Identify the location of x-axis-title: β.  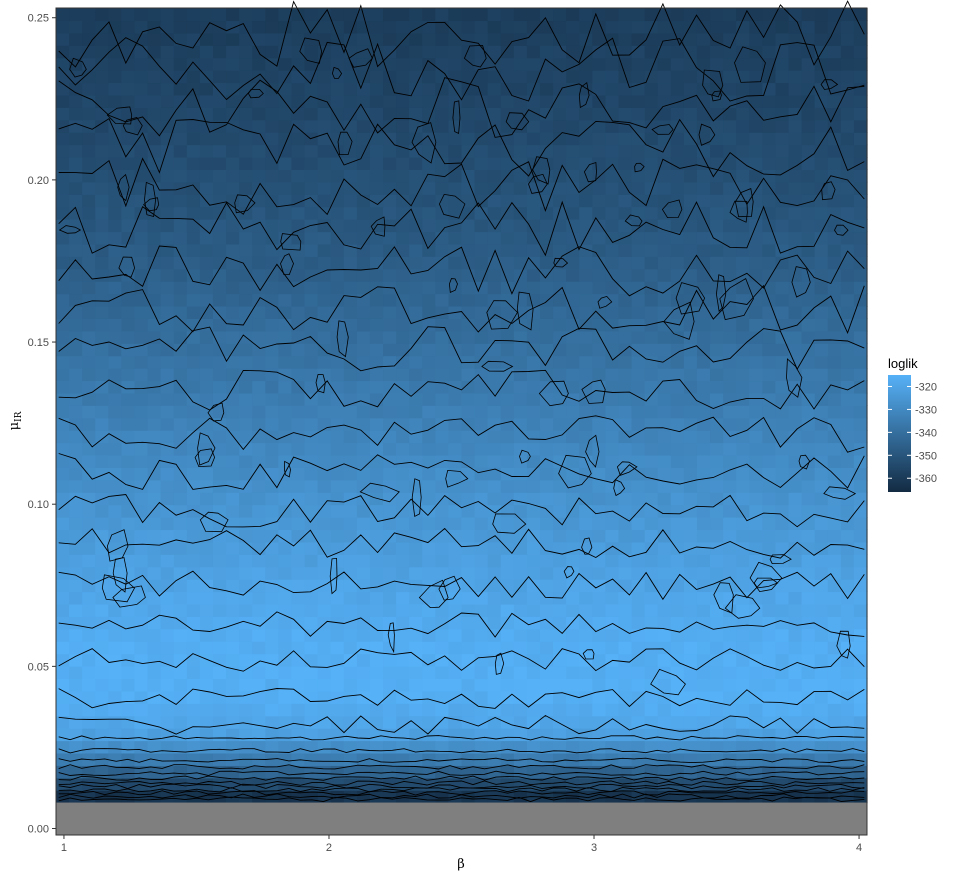
(461, 864).